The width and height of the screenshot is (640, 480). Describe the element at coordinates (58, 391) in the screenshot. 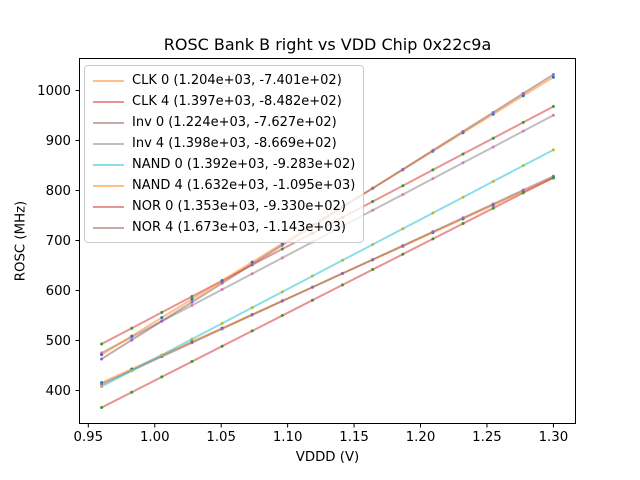

I see `y-tick-label: 400` at that location.